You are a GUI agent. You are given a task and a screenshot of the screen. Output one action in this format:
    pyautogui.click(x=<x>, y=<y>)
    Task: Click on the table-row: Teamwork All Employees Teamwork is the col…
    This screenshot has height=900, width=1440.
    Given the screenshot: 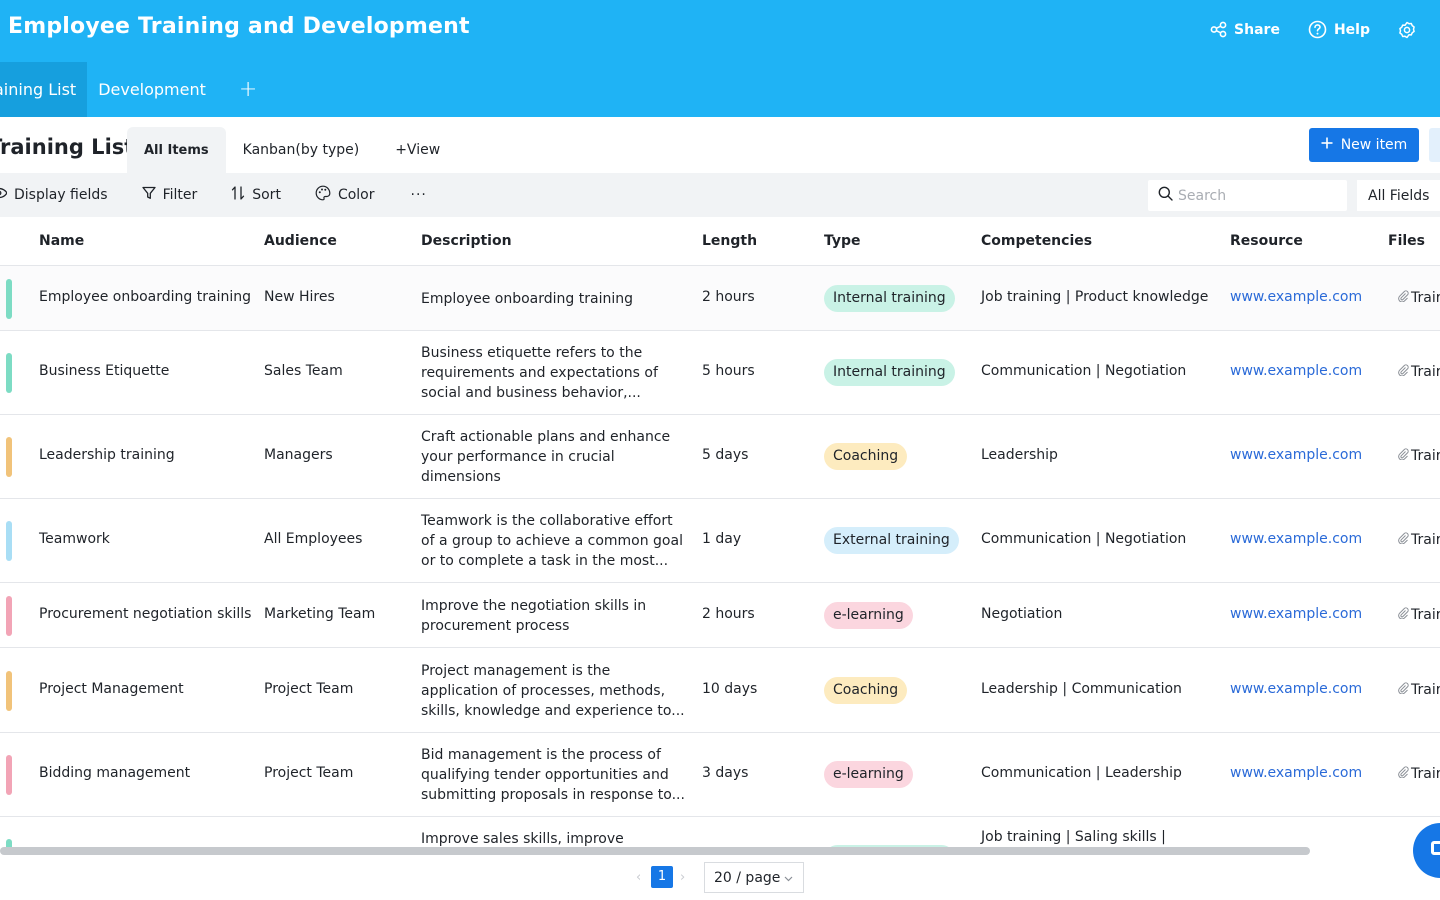 What is the action you would take?
    pyautogui.click(x=720, y=541)
    